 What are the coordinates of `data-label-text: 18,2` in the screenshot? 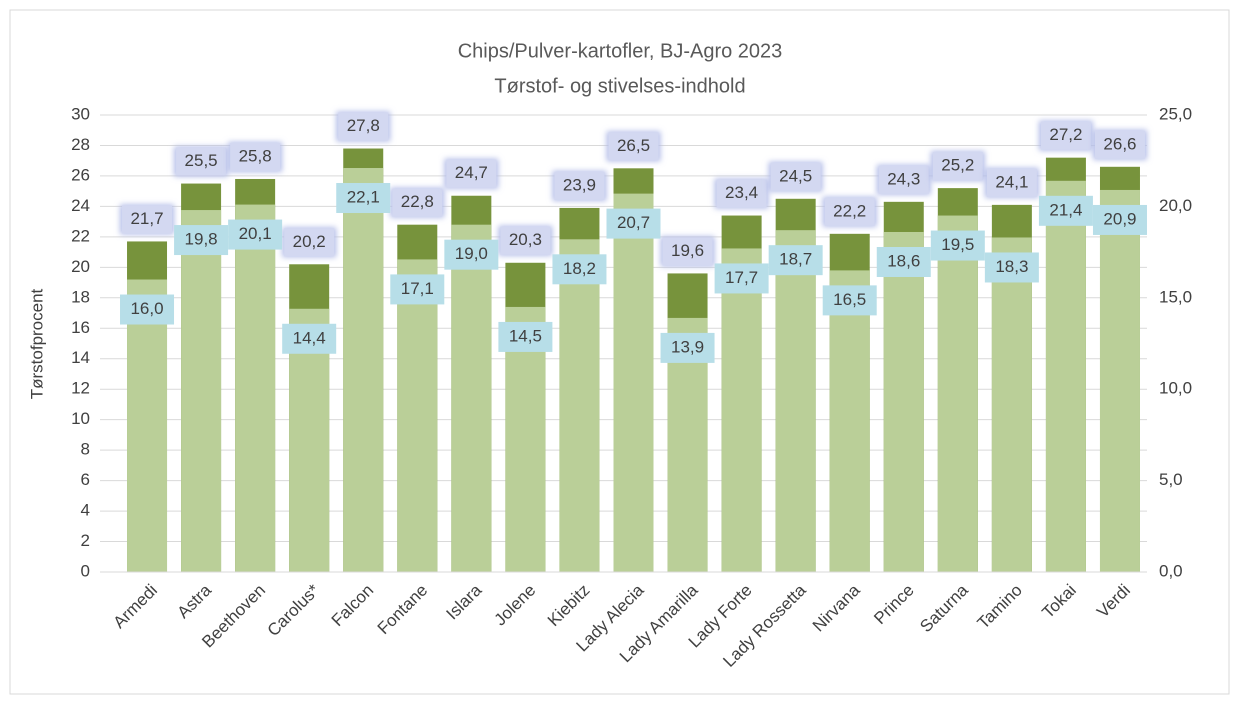 It's located at (579, 268).